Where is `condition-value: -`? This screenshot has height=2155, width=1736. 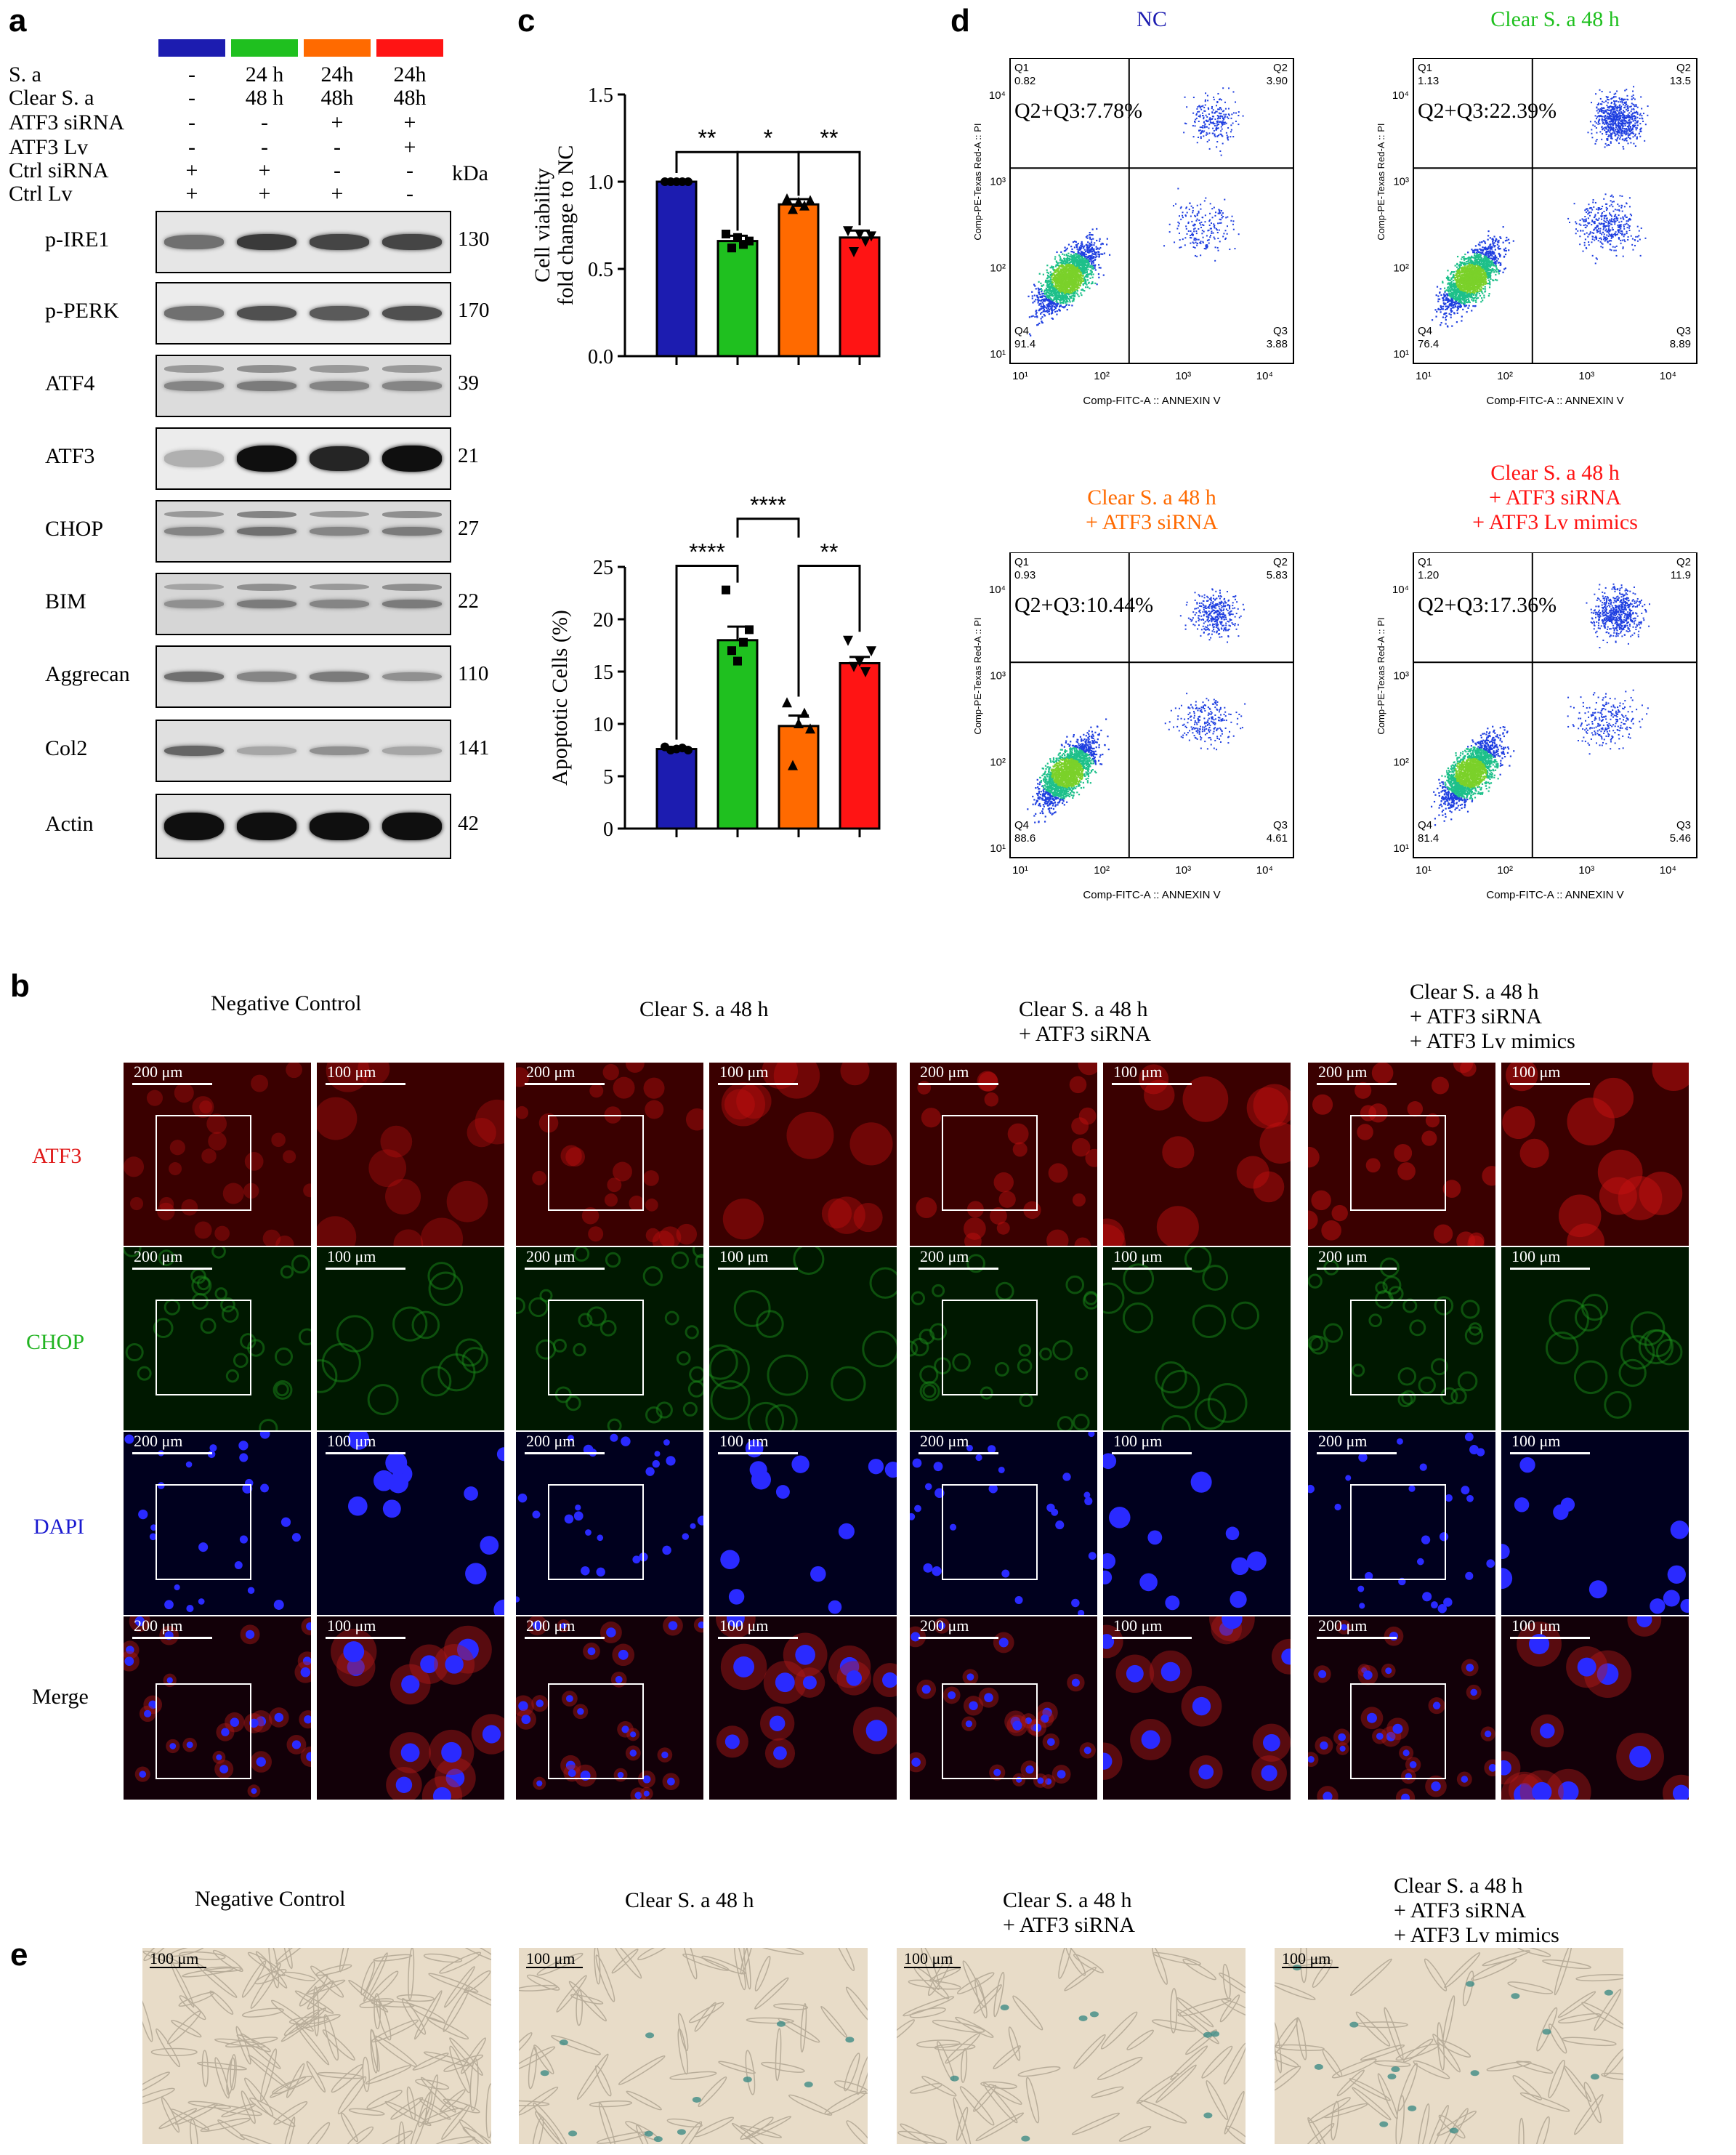
condition-value: - is located at coordinates (264, 122).